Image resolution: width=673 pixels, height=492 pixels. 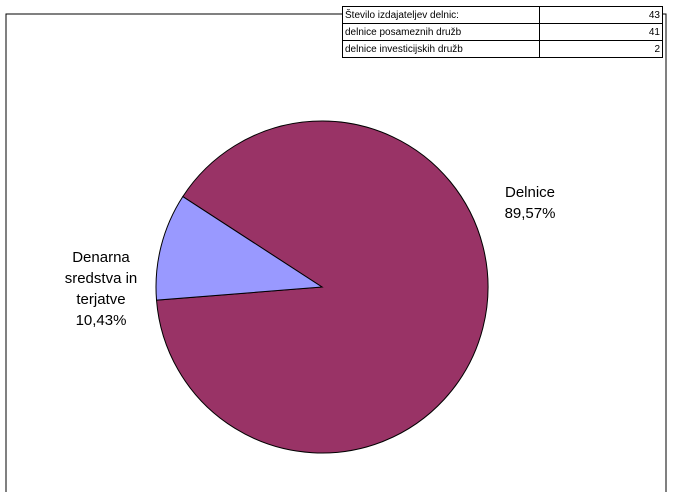 What do you see at coordinates (601, 49) in the screenshot?
I see `row-value: 2` at bounding box center [601, 49].